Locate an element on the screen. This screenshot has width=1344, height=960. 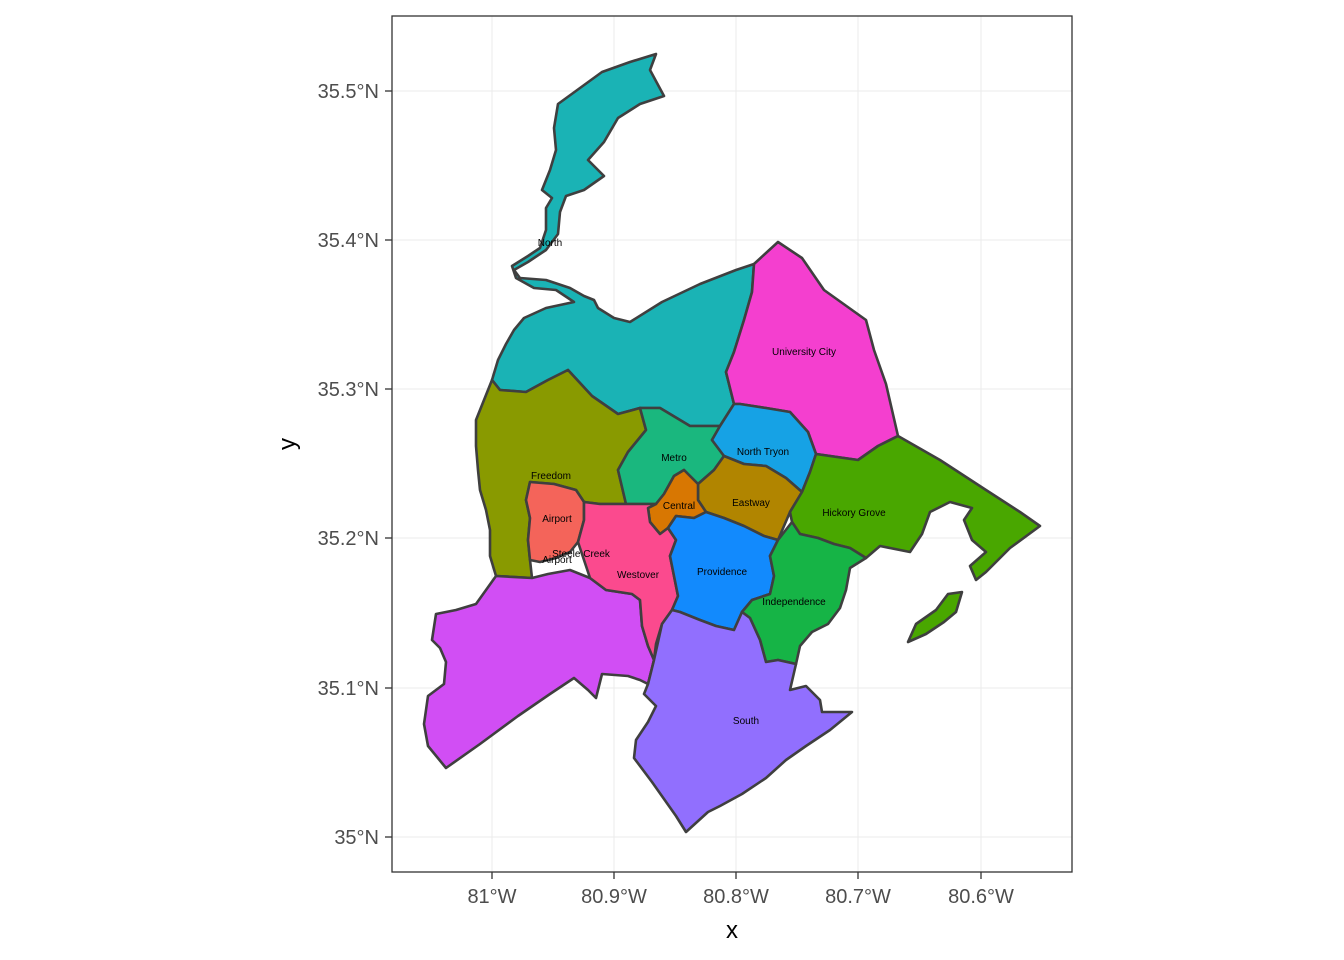
label-university-city: University City is located at coordinates (804, 352).